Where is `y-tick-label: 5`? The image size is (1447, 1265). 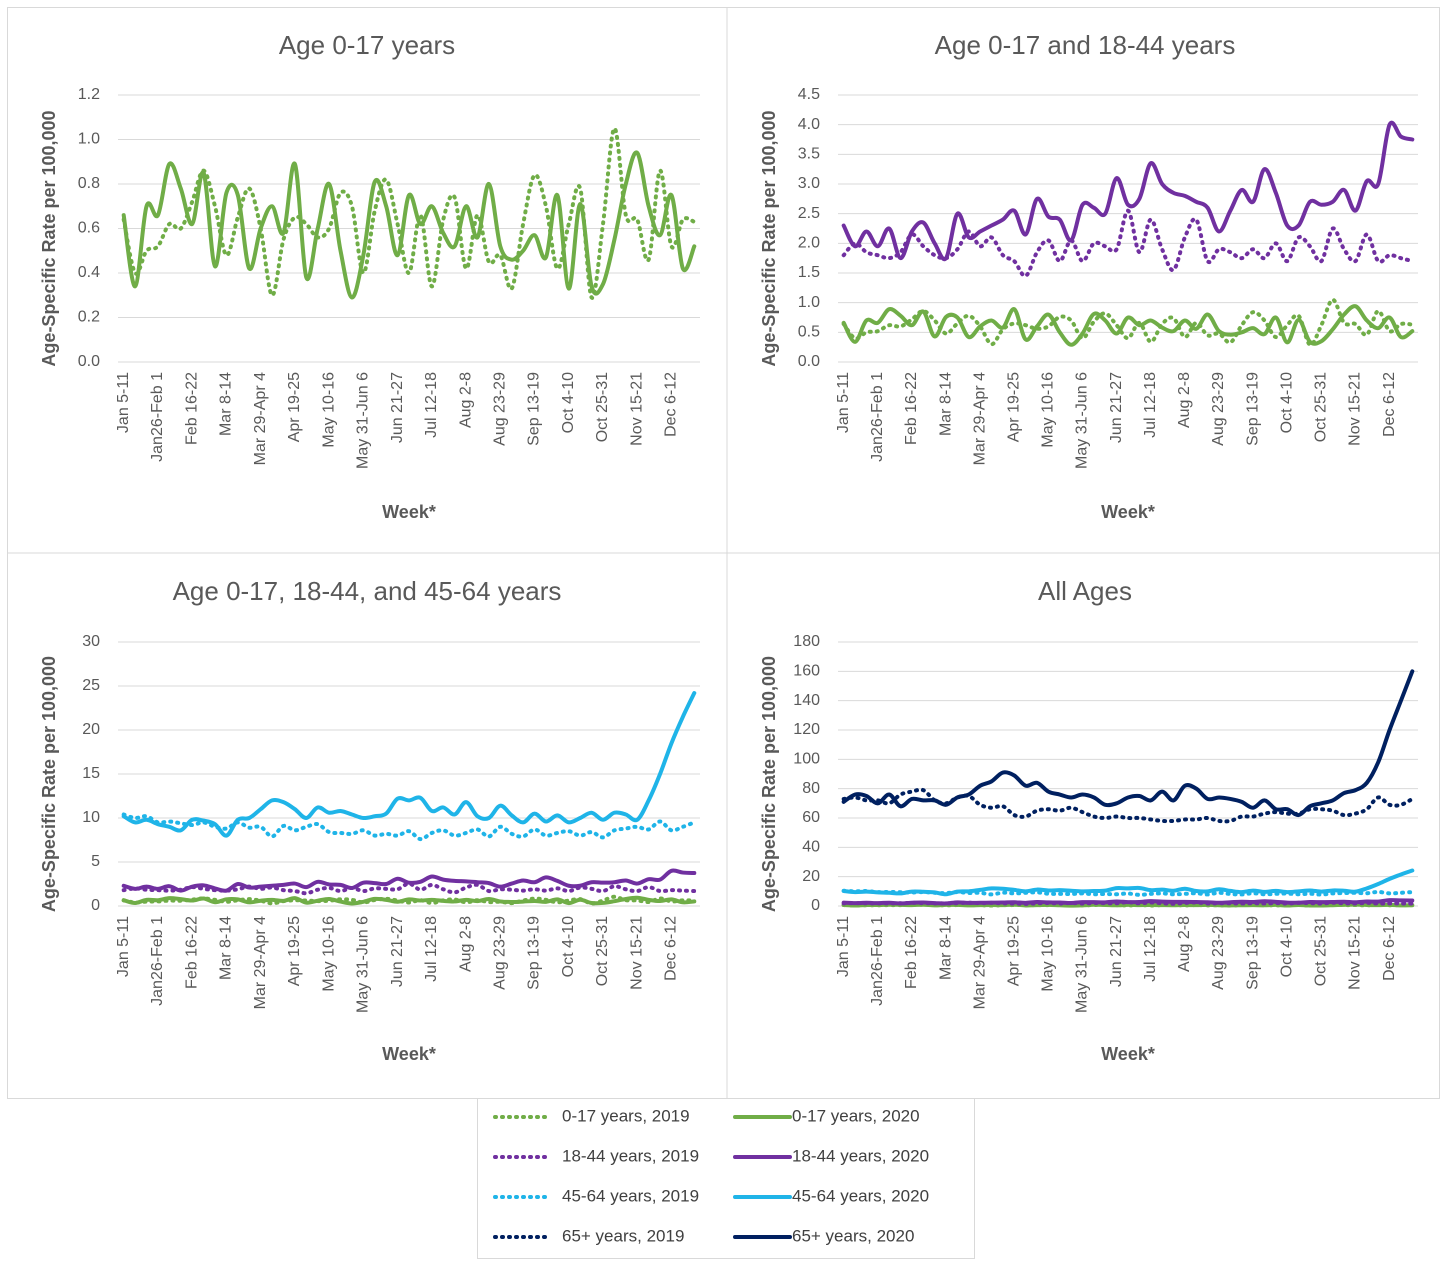
y-tick-label: 5 is located at coordinates (95, 861).